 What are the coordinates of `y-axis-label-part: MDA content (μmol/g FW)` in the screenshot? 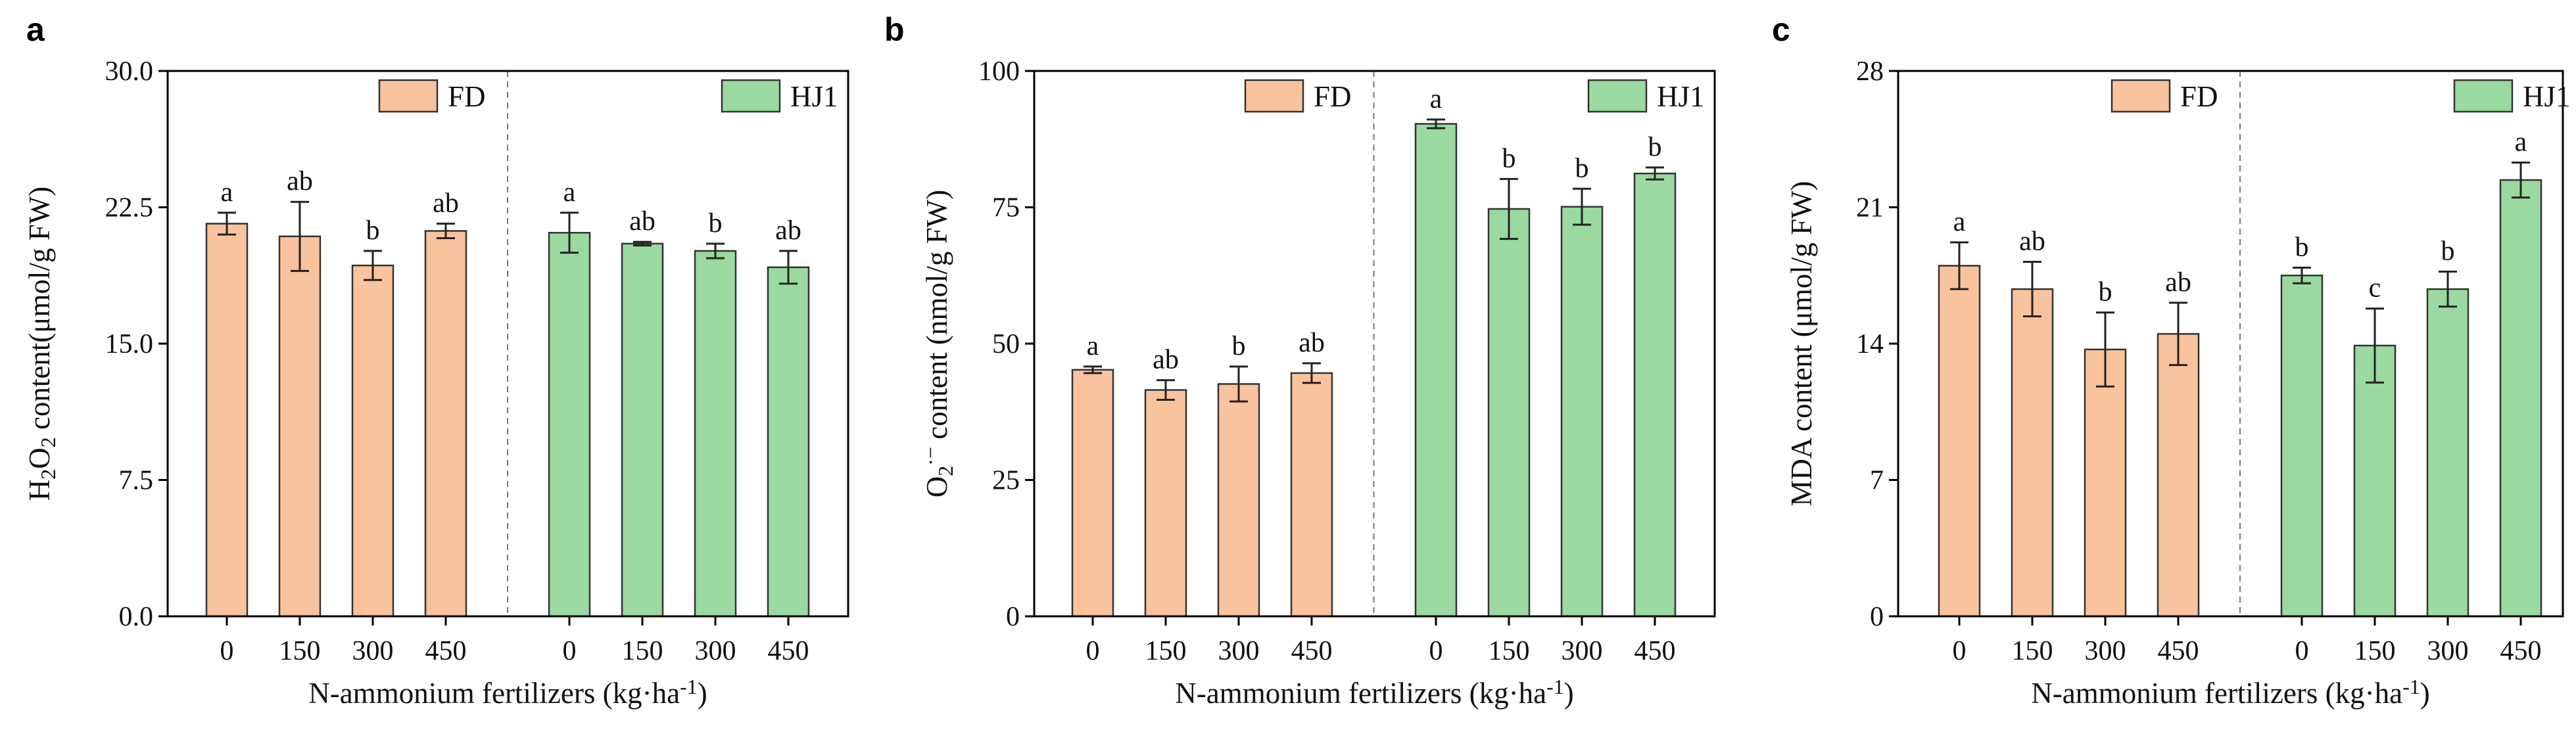 It's located at (1802, 343).